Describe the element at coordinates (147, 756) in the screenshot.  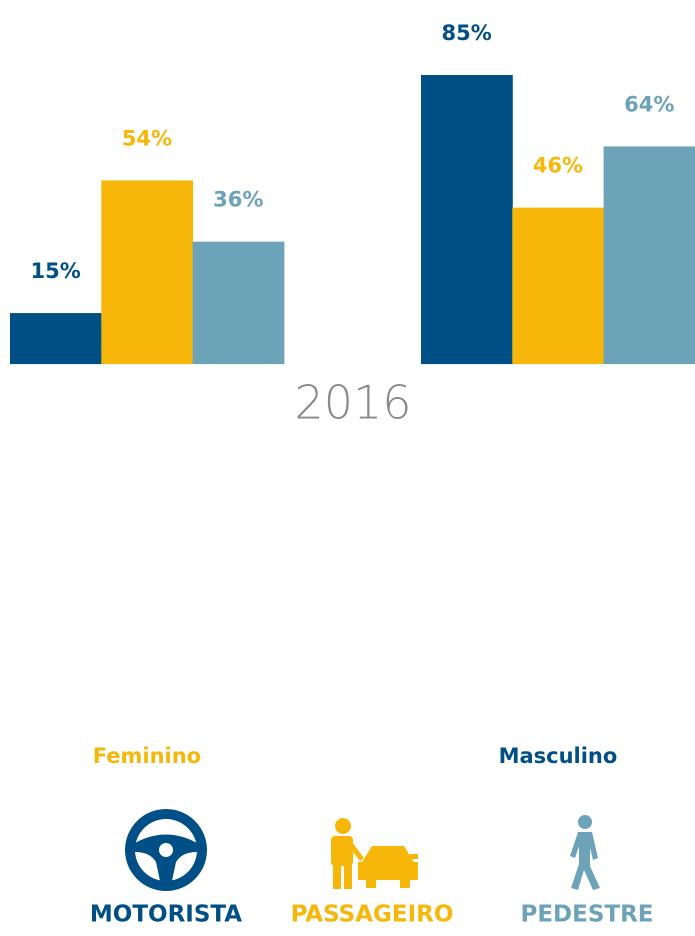
I see `category-label: Feminino` at that location.